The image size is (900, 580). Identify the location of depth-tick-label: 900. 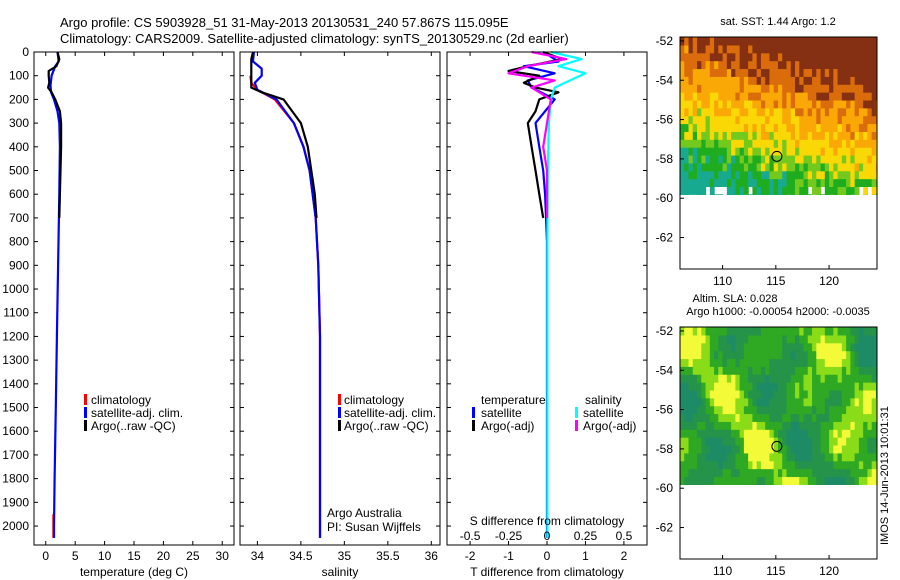
(19, 265).